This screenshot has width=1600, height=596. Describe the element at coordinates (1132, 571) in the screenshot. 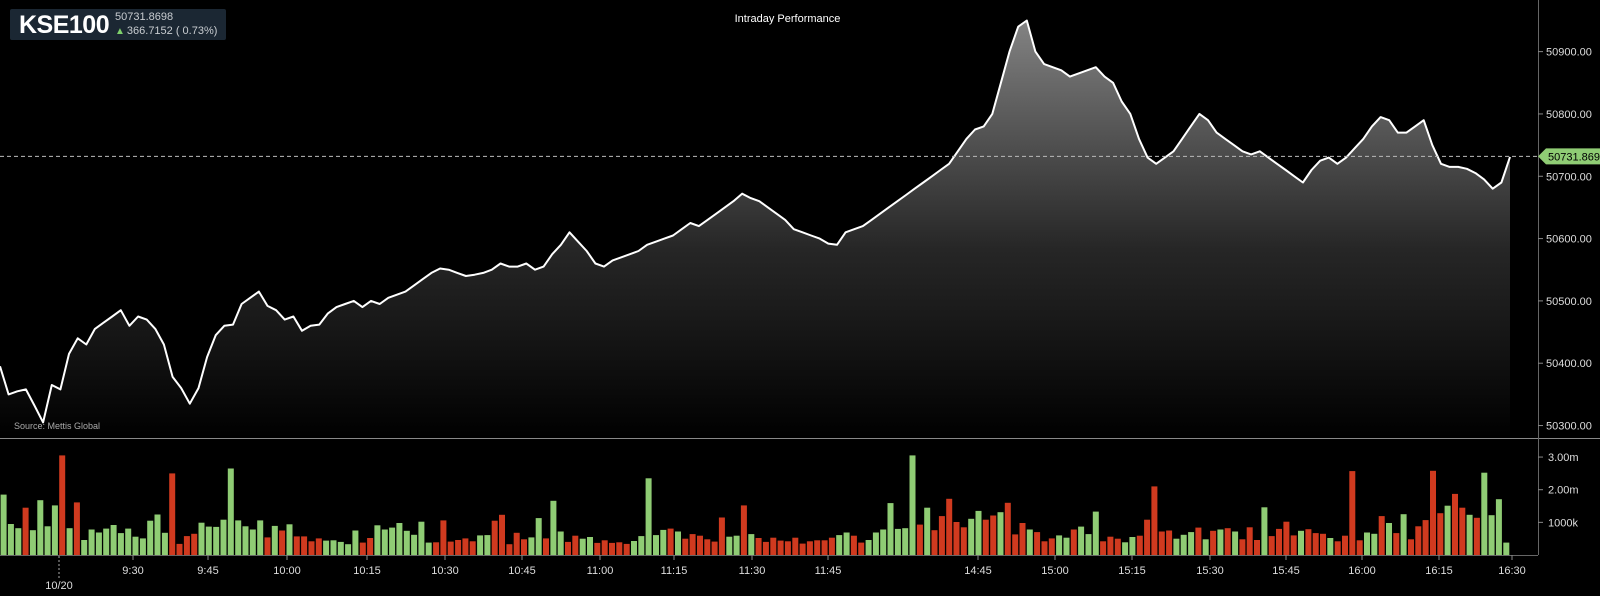

I see `x-tick-label: 15:15` at that location.